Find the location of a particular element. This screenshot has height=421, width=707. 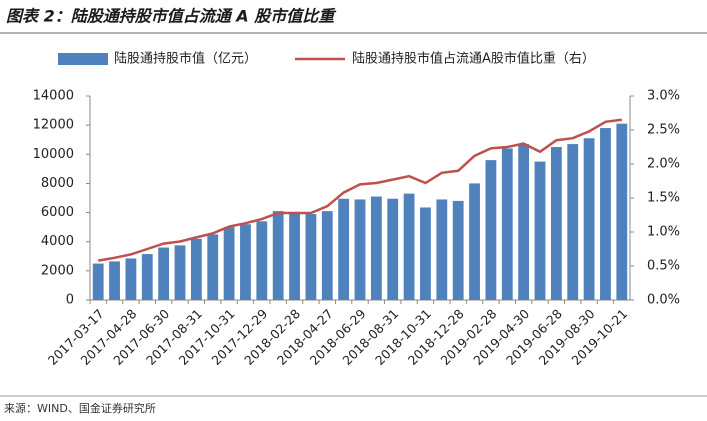

y-tick-label: 2000 is located at coordinates (57, 270).